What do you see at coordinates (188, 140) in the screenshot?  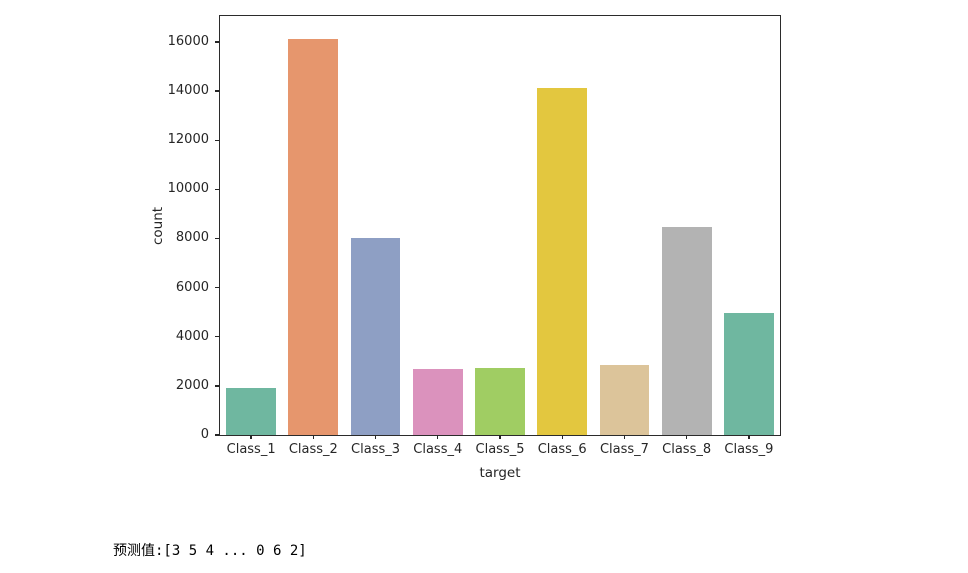 I see `y-axis-tick-label: 12000` at bounding box center [188, 140].